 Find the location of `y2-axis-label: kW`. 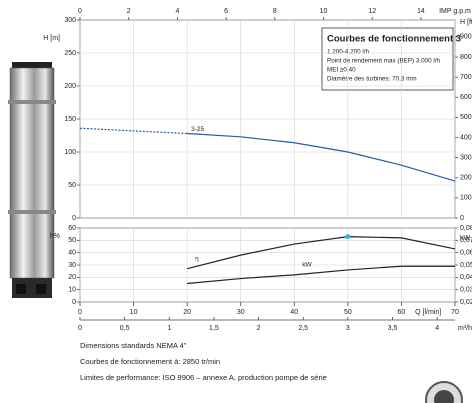

y2-axis-label: kW is located at coordinates (465, 238).